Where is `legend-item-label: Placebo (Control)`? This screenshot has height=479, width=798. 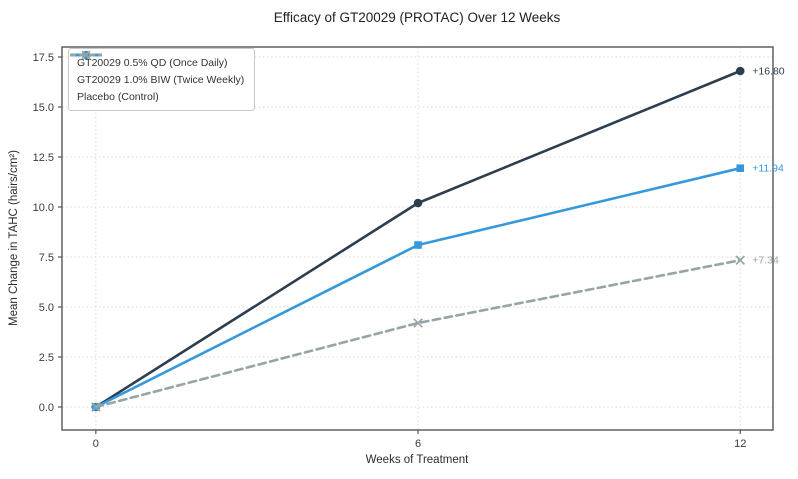
legend-item-label: Placebo (Control) is located at coordinates (118, 96).